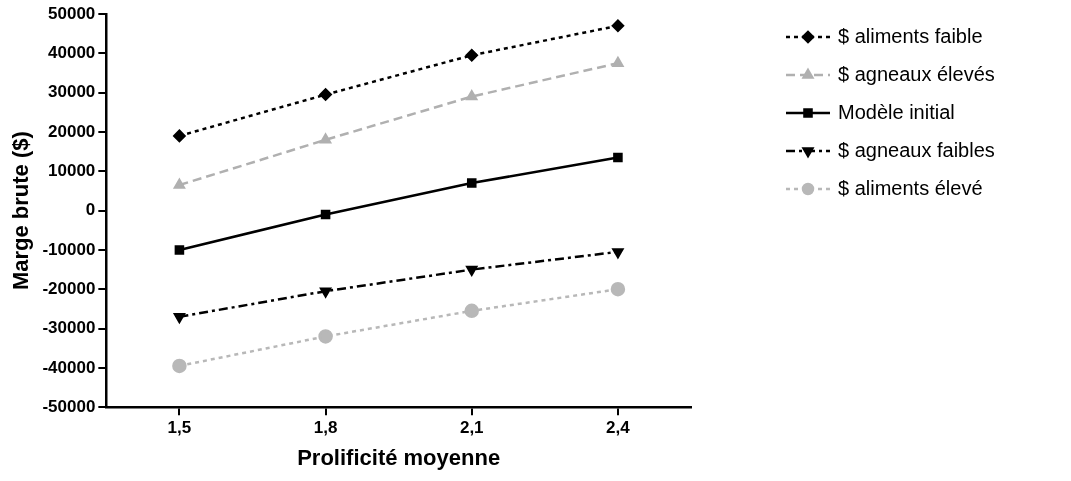 The height and width of the screenshot is (481, 1071). Describe the element at coordinates (21, 211) in the screenshot. I see `y-axis-title: Marge brute ($)` at that location.